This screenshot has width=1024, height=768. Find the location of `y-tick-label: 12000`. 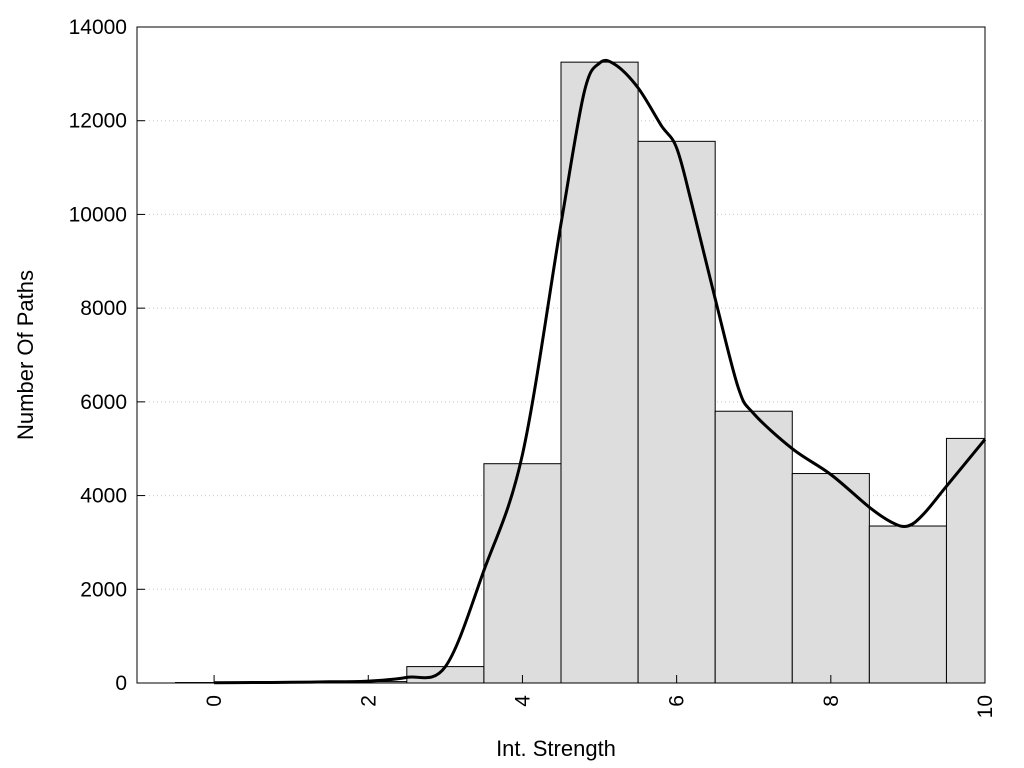

y-tick-label: 12000 is located at coordinates (98, 121).